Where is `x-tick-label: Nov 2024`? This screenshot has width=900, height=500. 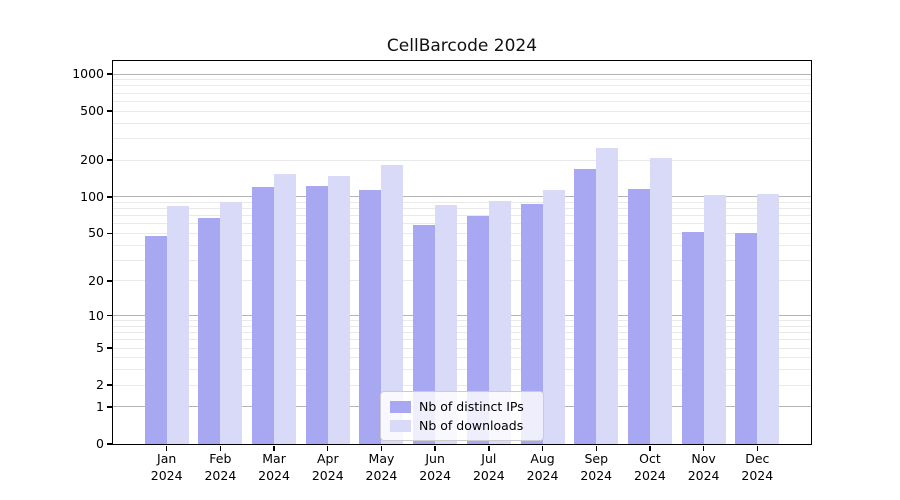
x-tick-label: Nov 2024 is located at coordinates (704, 467).